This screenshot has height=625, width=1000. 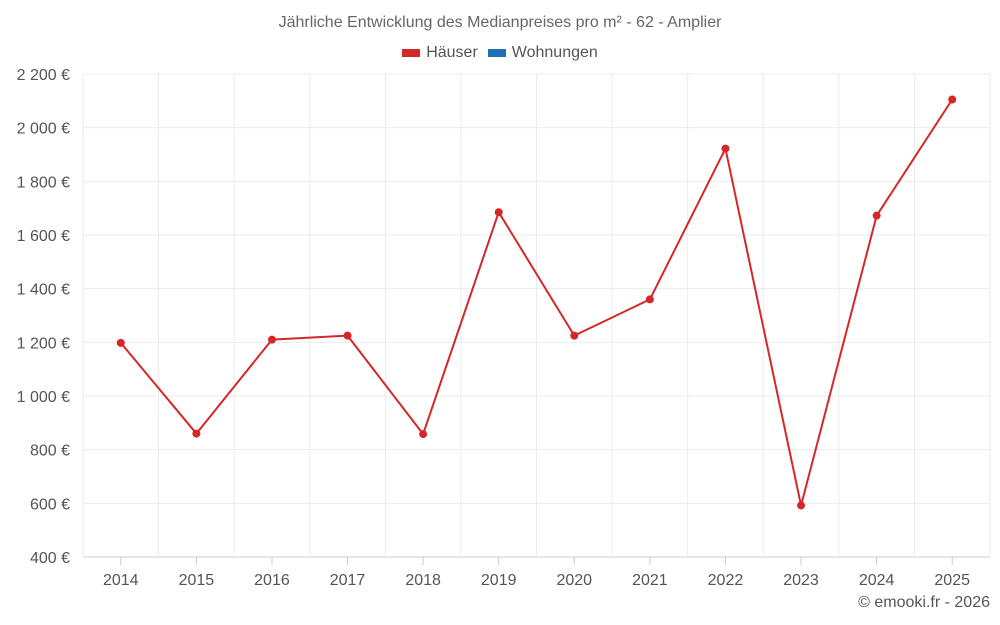 I want to click on y-tick-label: 2 200 €, so click(x=43, y=75).